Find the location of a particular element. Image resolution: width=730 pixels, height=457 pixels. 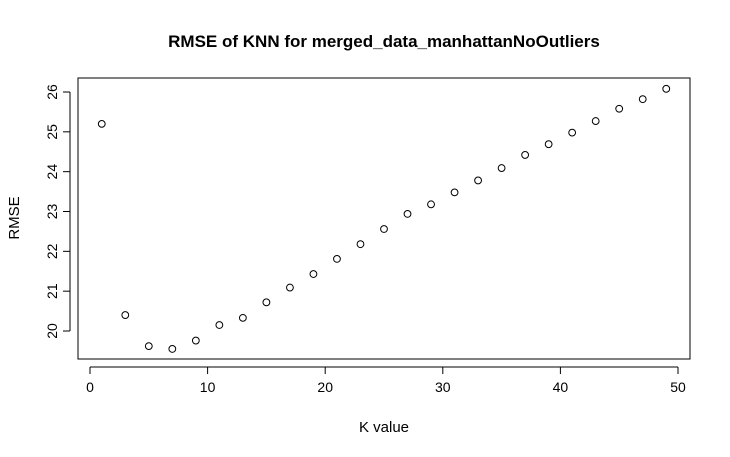

y-tick-label: 20 is located at coordinates (52, 331).